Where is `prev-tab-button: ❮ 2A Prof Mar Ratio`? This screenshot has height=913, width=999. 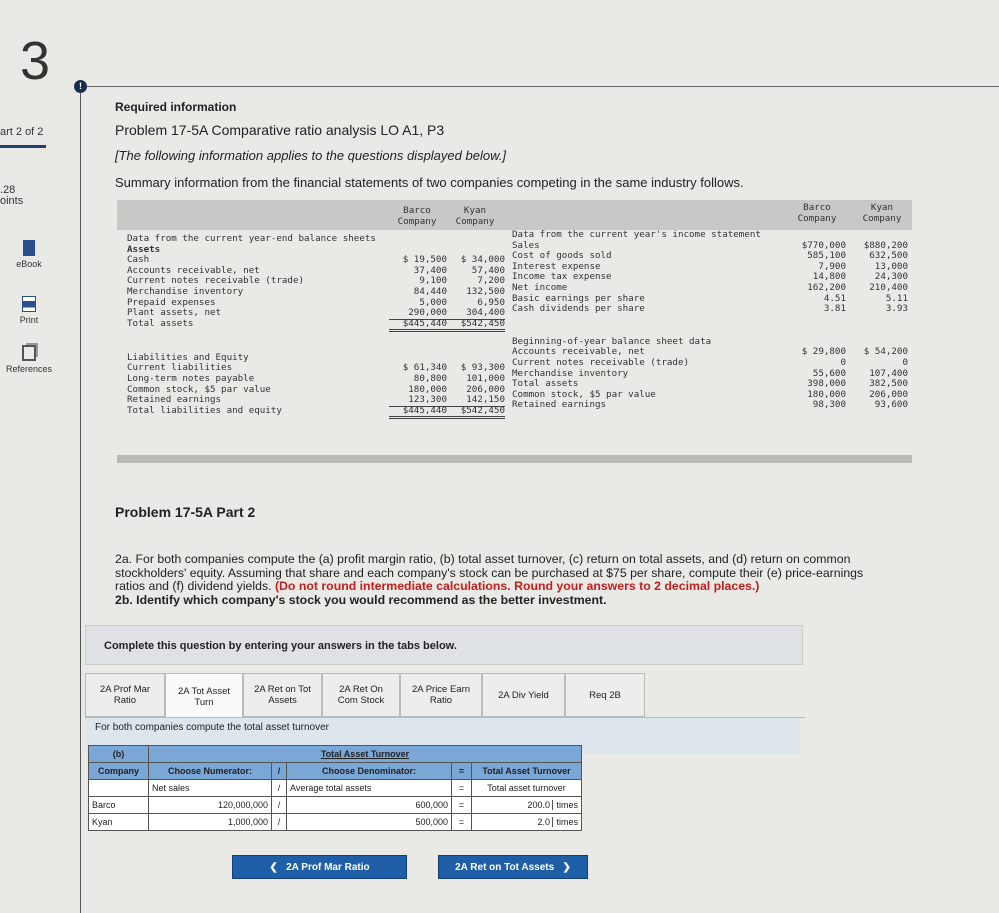
prev-tab-button: ❮ 2A Prof Mar Ratio is located at coordinates (319, 867).